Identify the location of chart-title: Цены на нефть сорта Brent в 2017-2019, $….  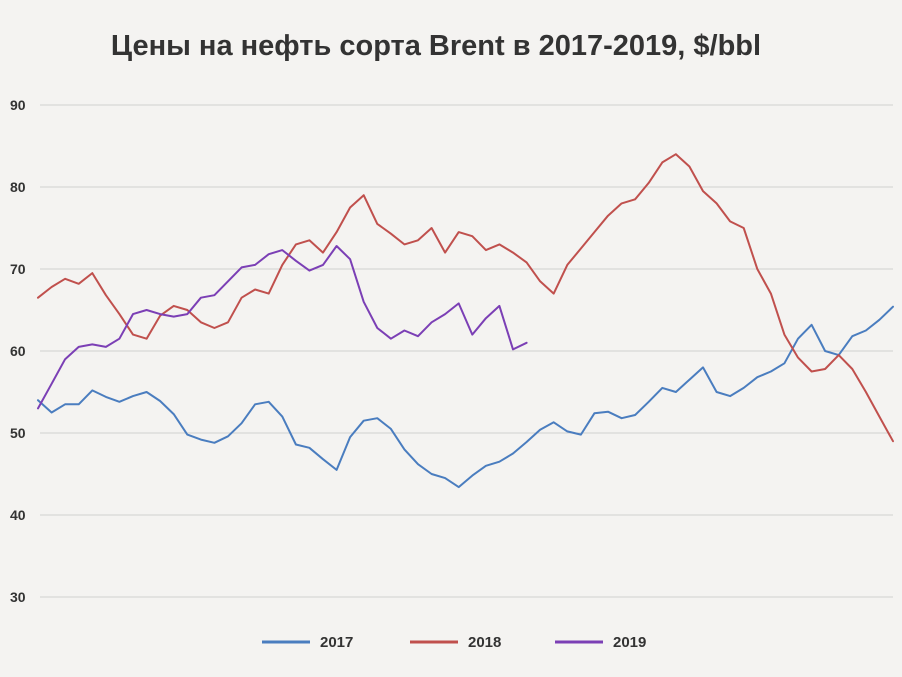
(436, 46).